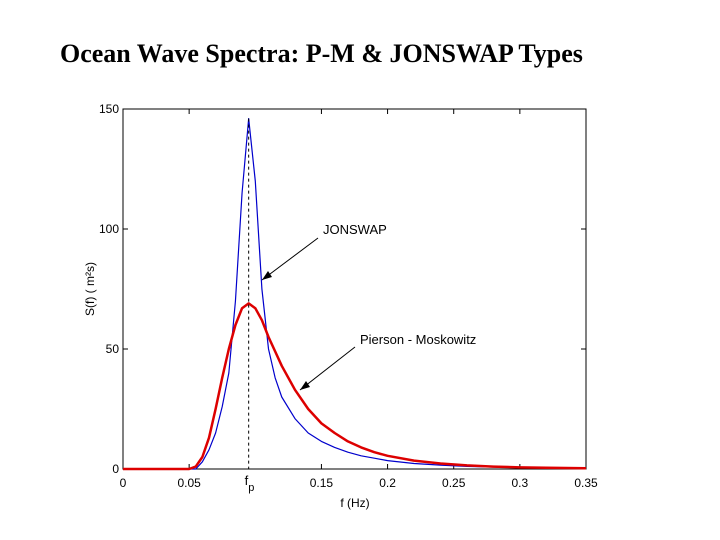 This screenshot has width=720, height=540. I want to click on x-tick-label: 0.15, so click(322, 483).